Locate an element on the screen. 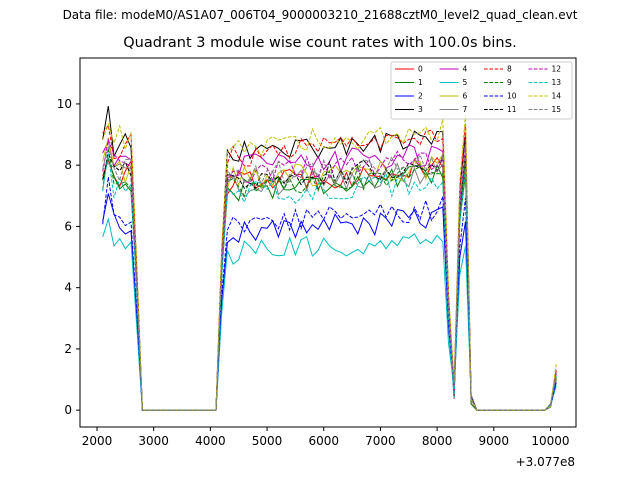 The width and height of the screenshot is (640, 480). legend-label-10: 10 is located at coordinates (512, 96).